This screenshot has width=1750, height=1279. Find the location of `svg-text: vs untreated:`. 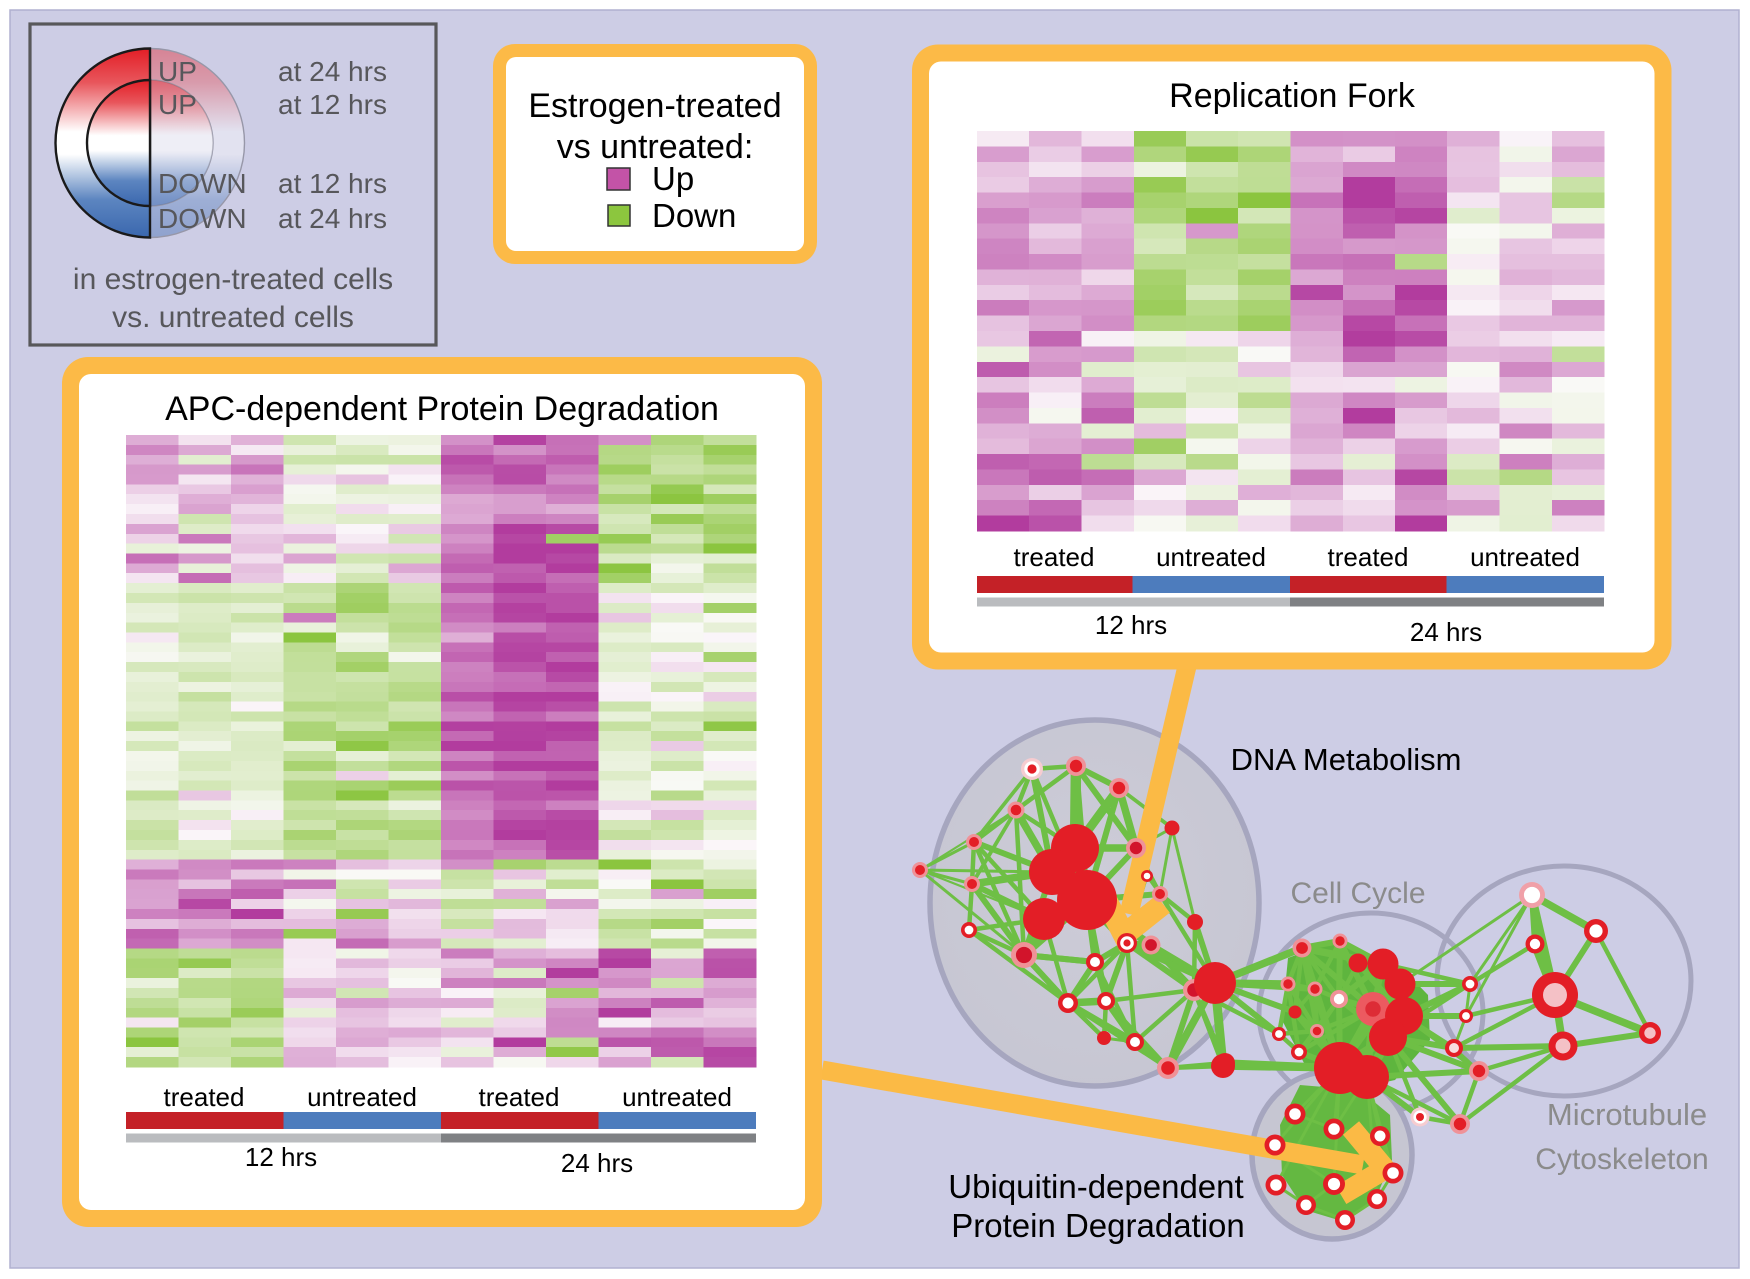

svg-text: vs untreated: is located at coordinates (655, 147).